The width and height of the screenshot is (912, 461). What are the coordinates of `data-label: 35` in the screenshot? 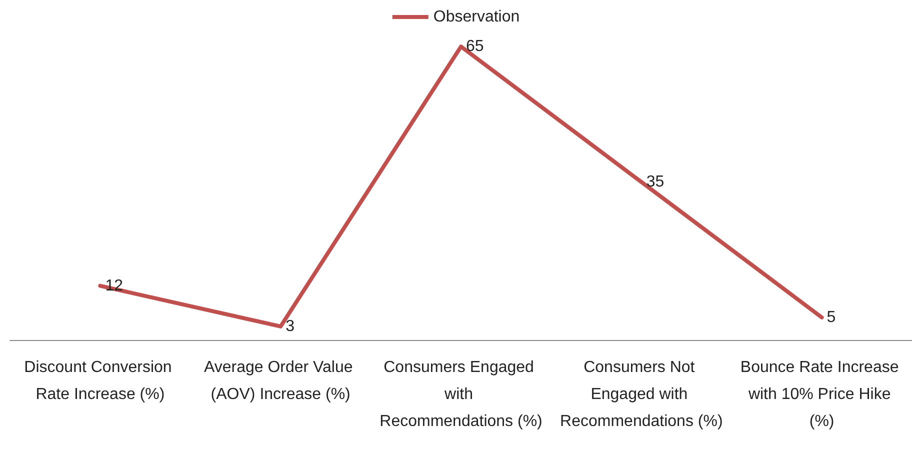 It's located at (655, 182).